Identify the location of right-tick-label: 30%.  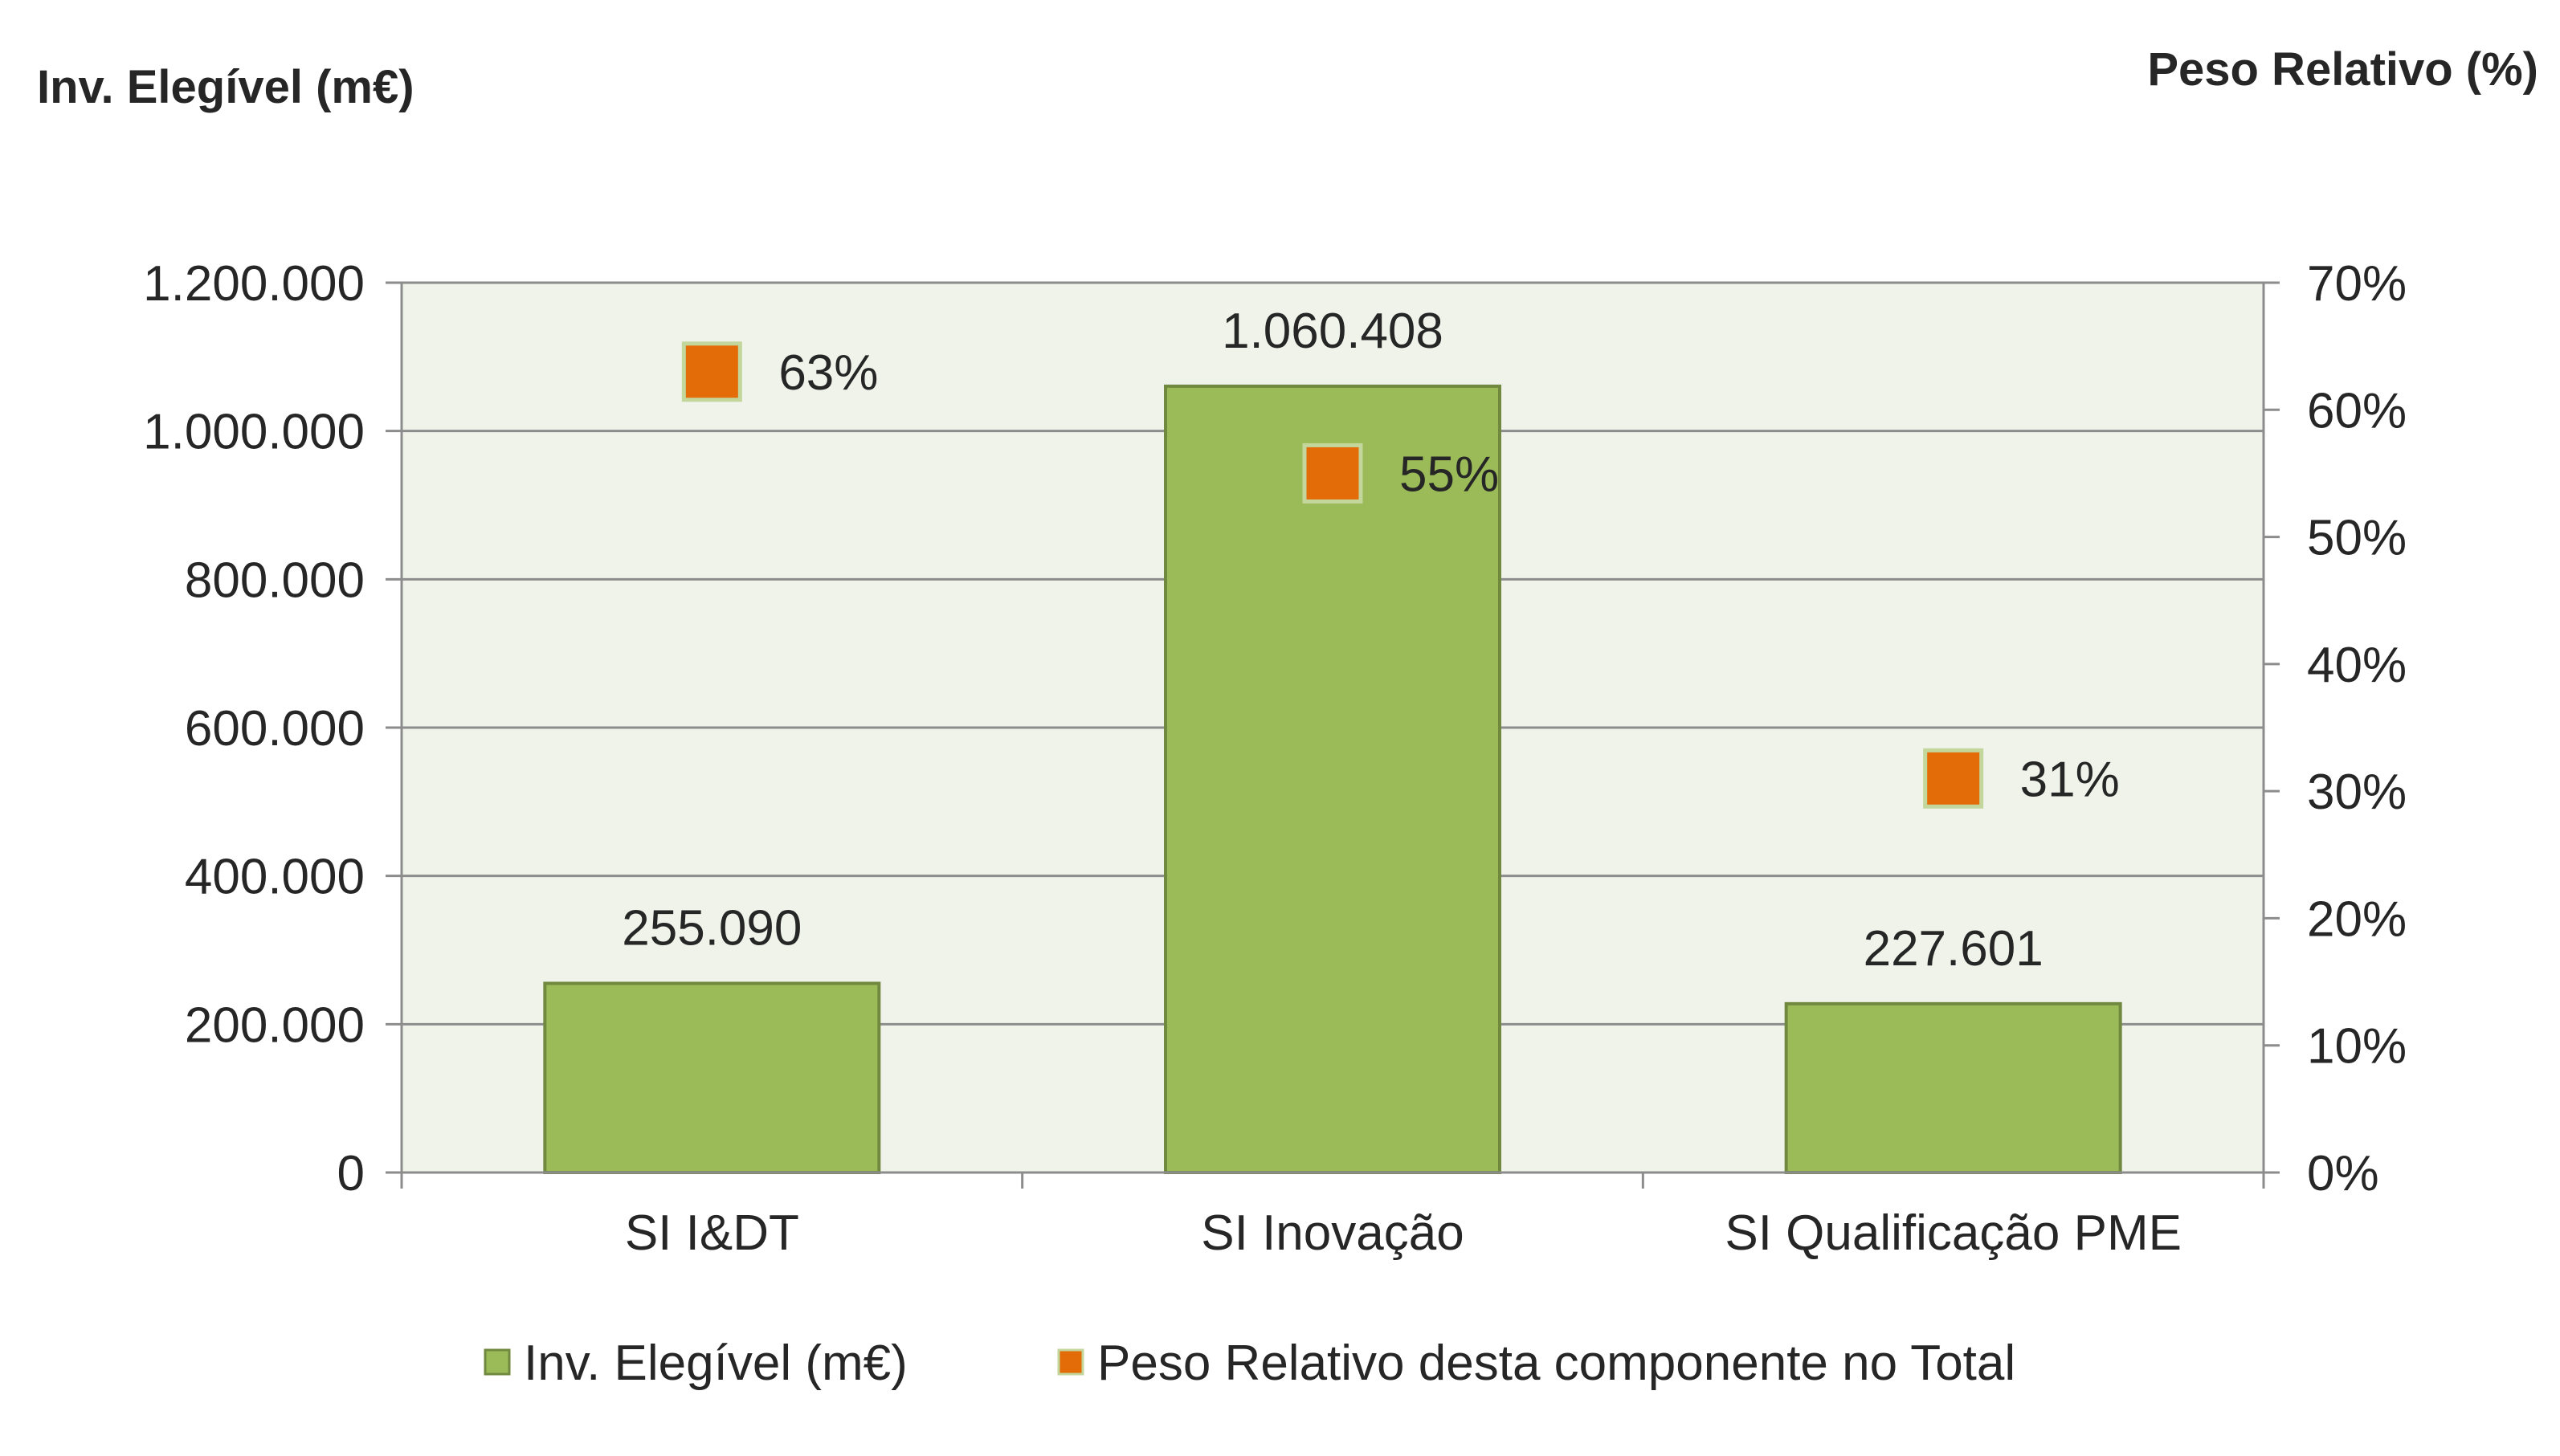
(2357, 792).